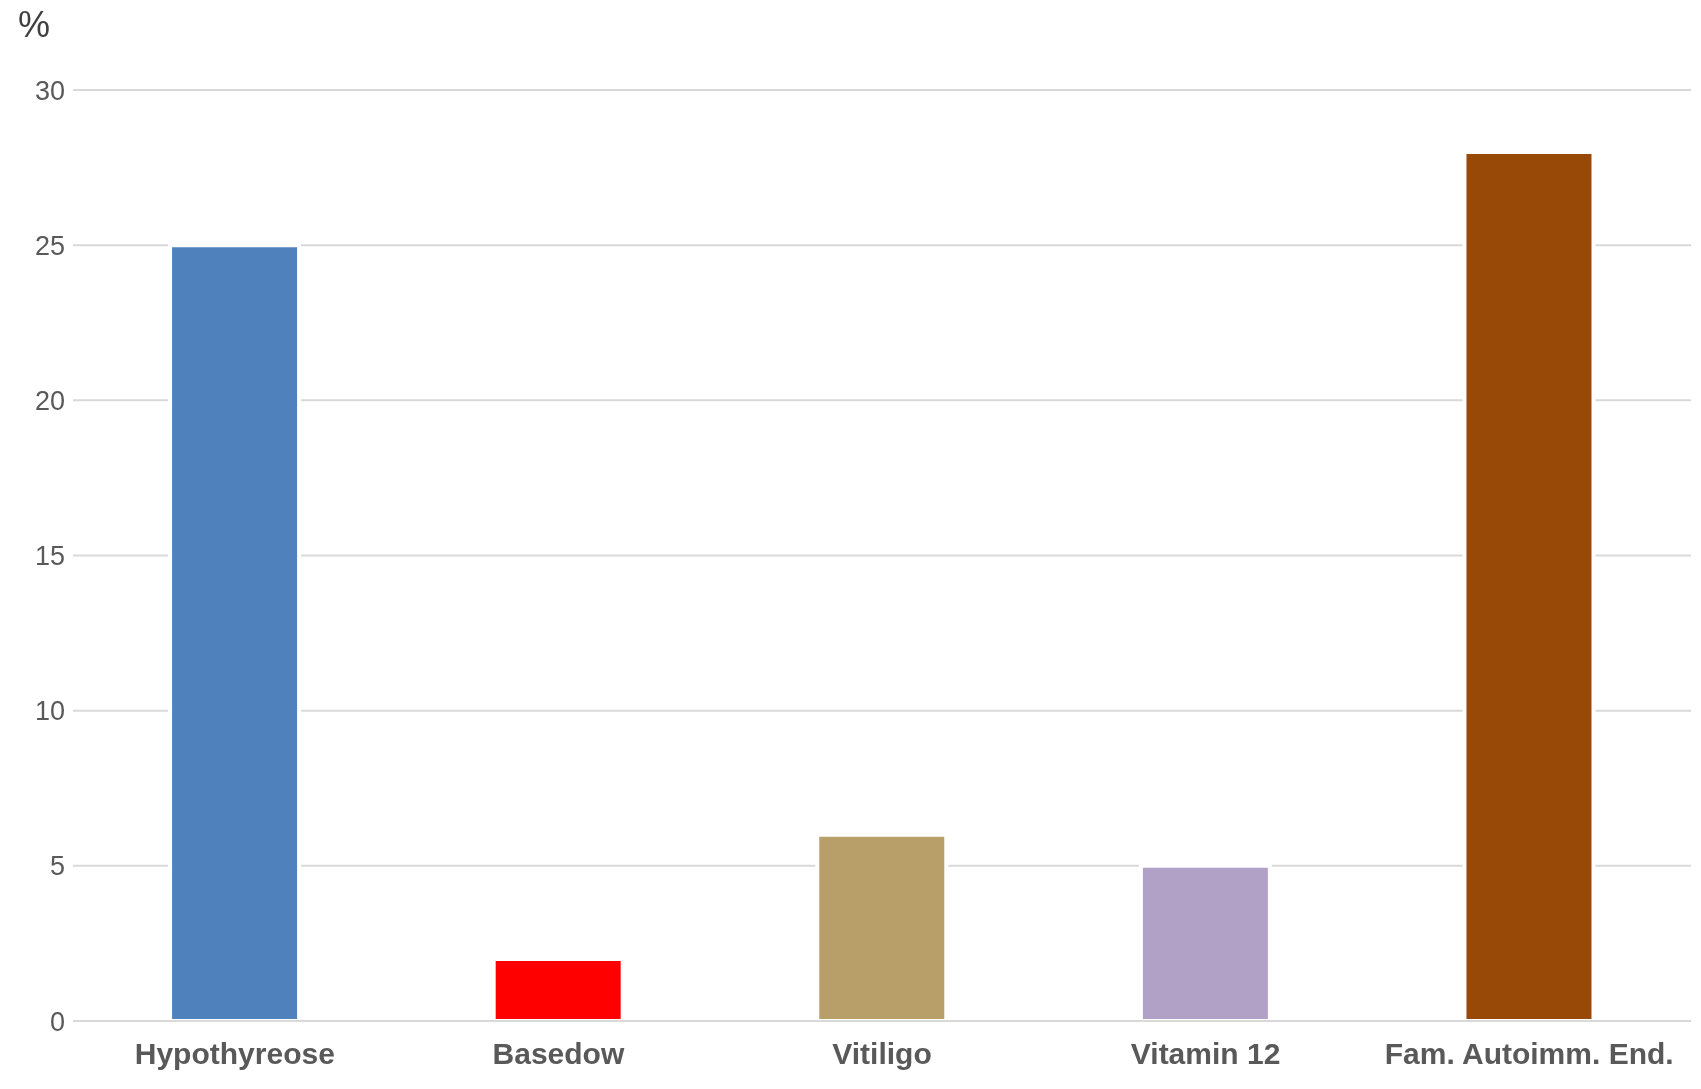 This screenshot has height=1089, width=1701. I want to click on y-tick-label: 10, so click(49, 711).